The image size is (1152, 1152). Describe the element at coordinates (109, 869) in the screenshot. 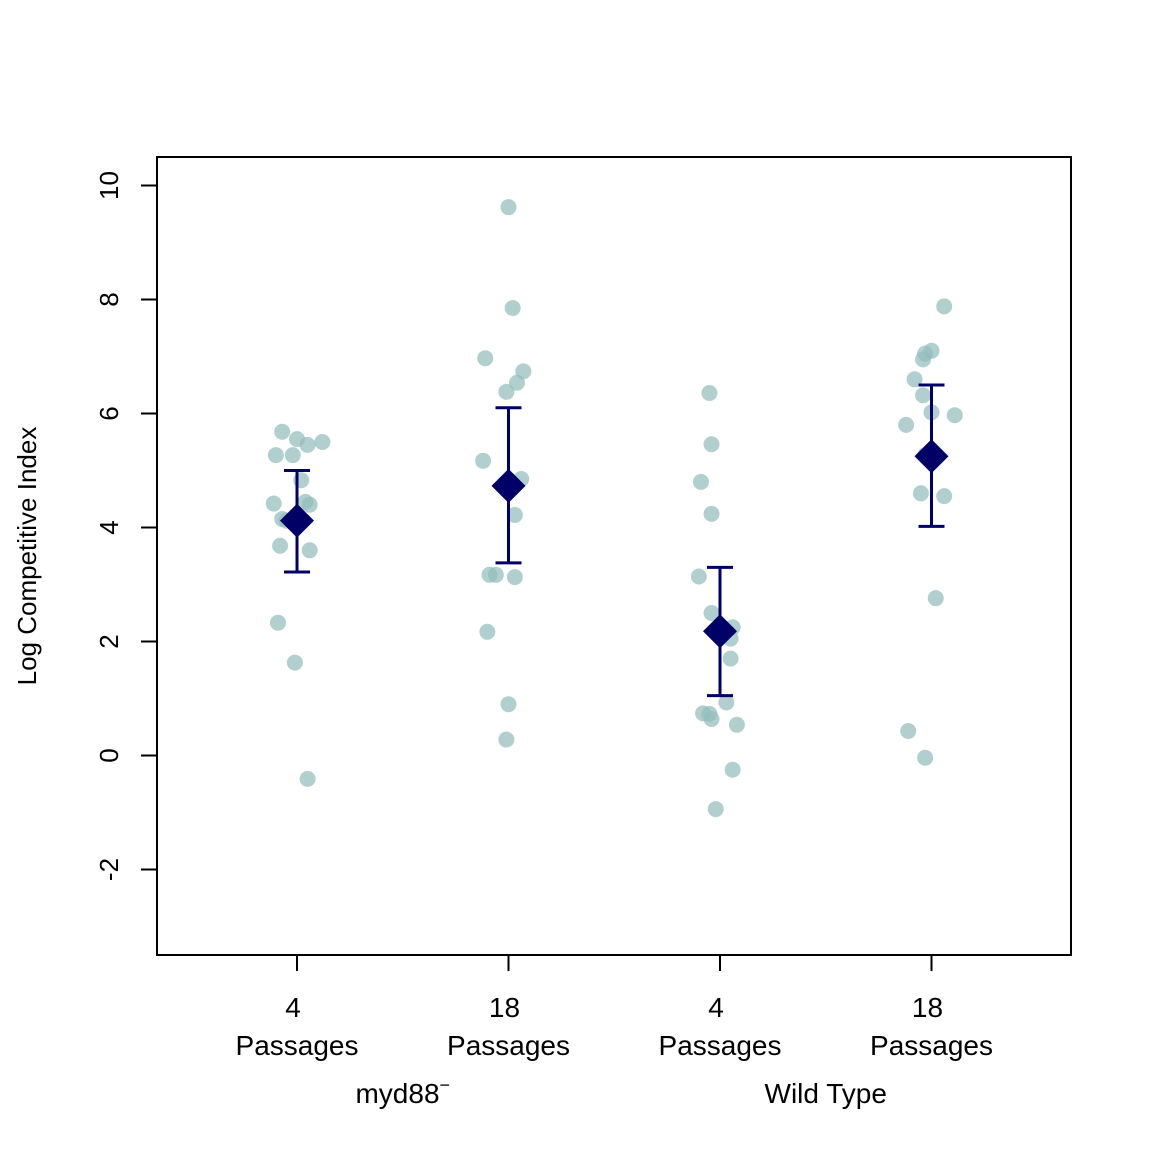

I see `y-tick-label: -2` at that location.